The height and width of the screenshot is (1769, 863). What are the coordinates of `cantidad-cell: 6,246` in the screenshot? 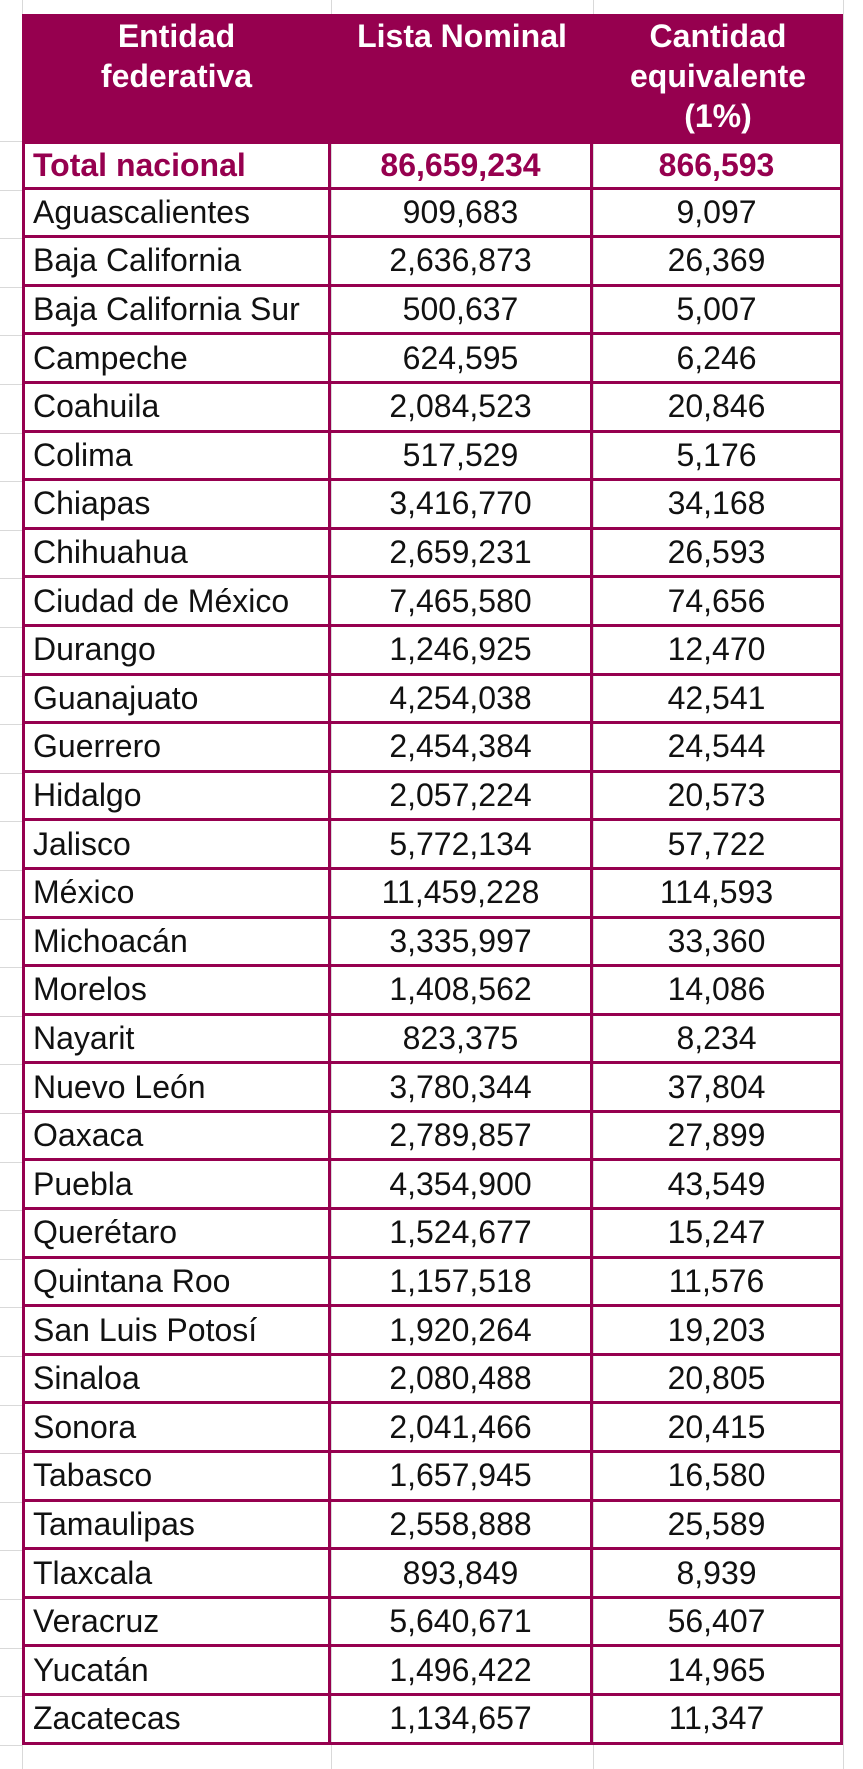 It's located at (718, 359).